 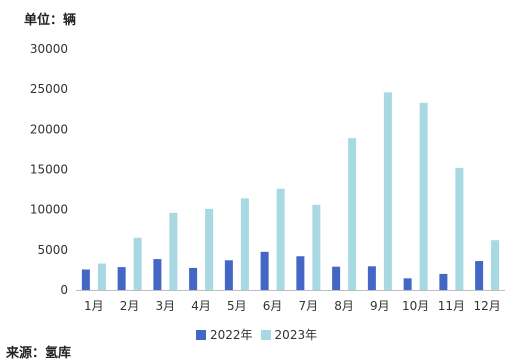 I want to click on y-tick-label: 10000, so click(x=49, y=210).